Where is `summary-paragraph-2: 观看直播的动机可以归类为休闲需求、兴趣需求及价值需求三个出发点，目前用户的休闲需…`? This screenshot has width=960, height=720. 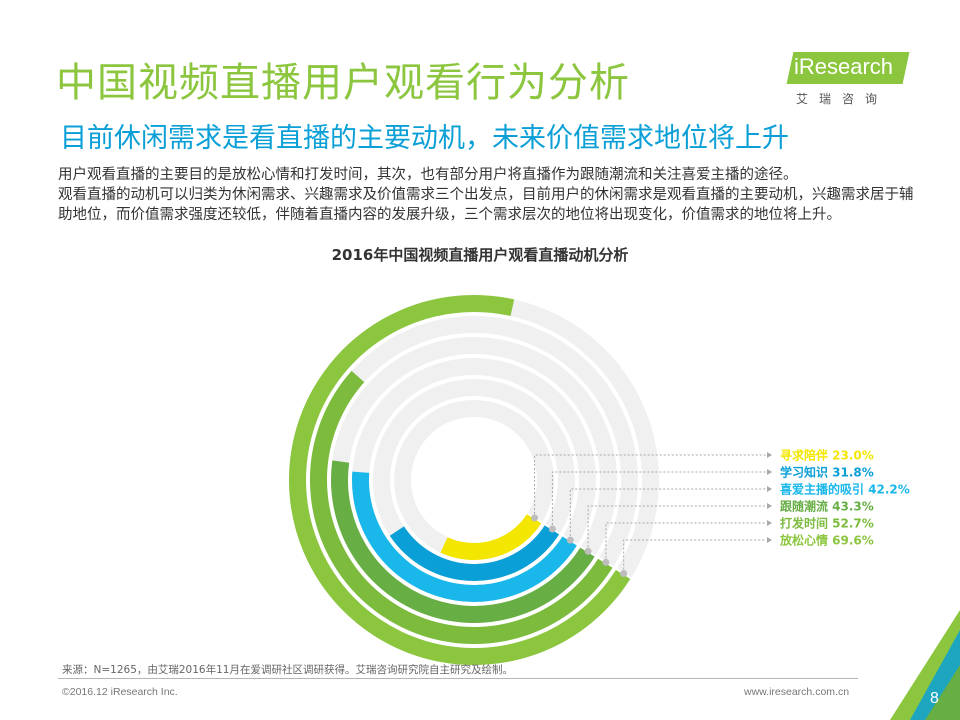 summary-paragraph-2: 观看直播的动机可以归类为休闲需求、兴趣需求及价值需求三个出发点，目前用户的休闲需… is located at coordinates (486, 205).